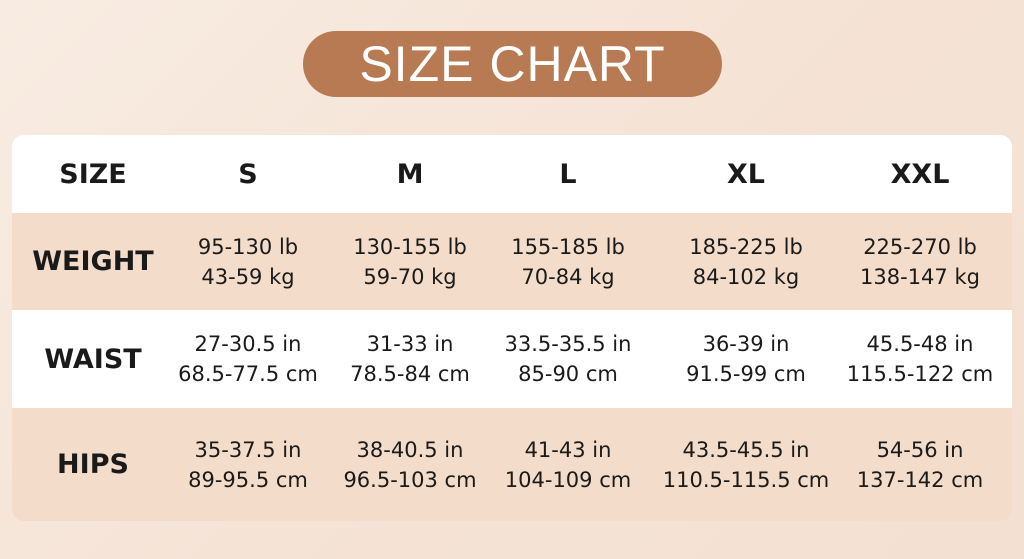  Describe the element at coordinates (746, 344) in the screenshot. I see `imperial-value: 36-39 in` at that location.